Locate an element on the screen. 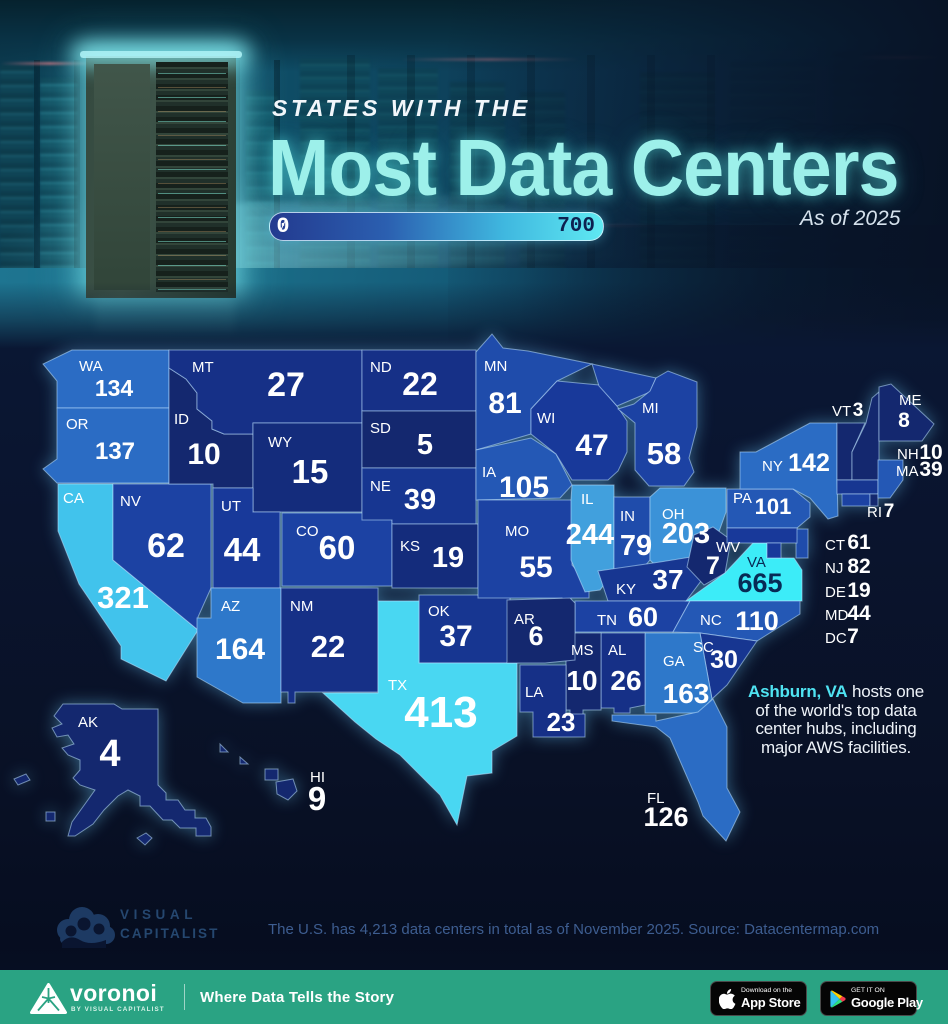 The image size is (948, 1024). svg-text: KS is located at coordinates (410, 546).